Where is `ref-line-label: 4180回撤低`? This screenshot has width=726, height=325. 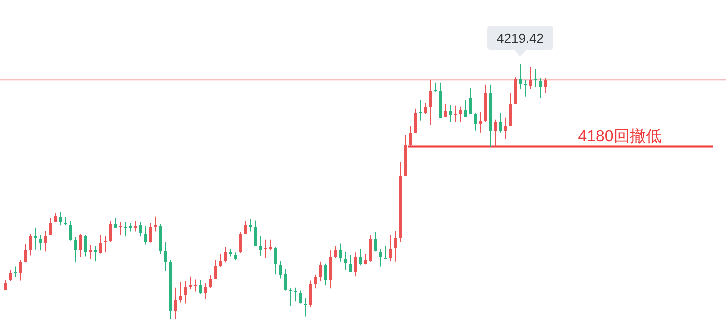
ref-line-label: 4180回撤低 is located at coordinates (620, 137).